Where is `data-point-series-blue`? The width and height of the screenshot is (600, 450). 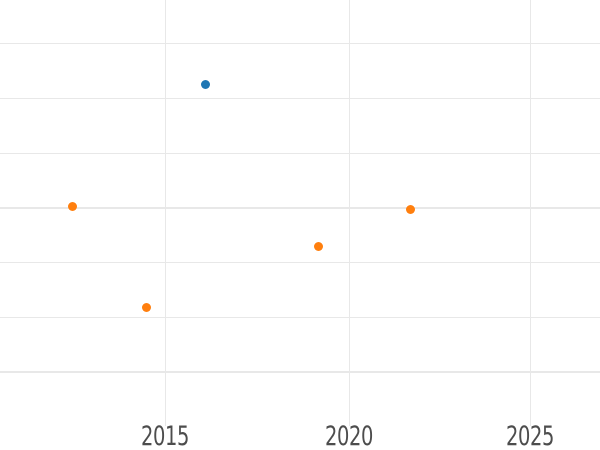 data-point-series-blue is located at coordinates (205, 84).